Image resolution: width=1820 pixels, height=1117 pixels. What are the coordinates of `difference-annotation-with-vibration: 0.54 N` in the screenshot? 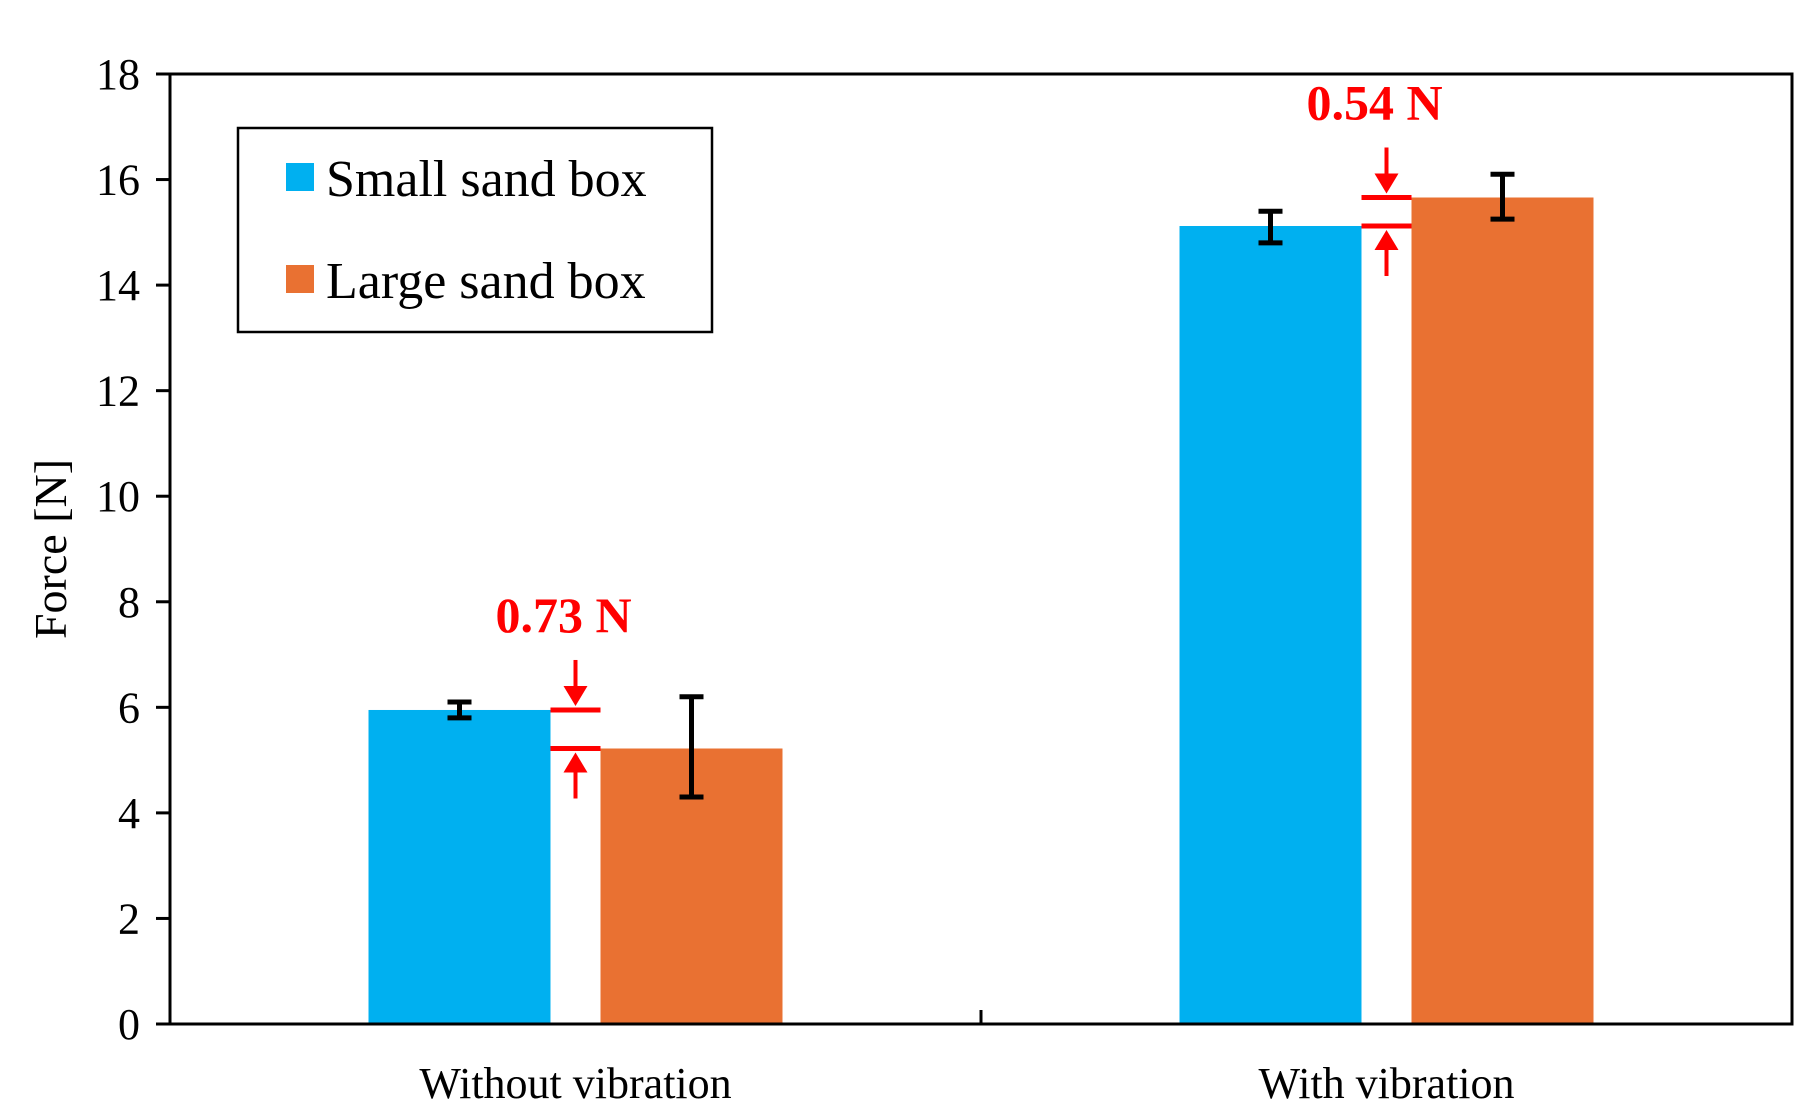 It's located at (1374, 175).